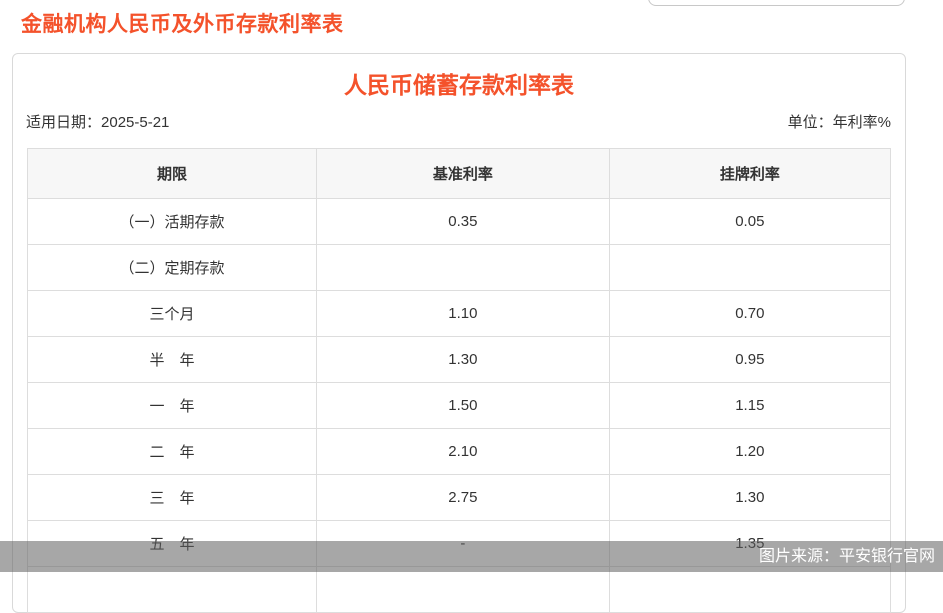  What do you see at coordinates (172, 173) in the screenshot?
I see `term-column-header: 期限` at bounding box center [172, 173].